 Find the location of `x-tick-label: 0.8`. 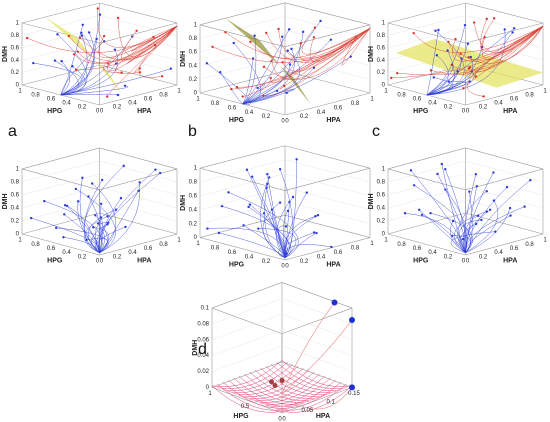

x-tick-label: 0.8 is located at coordinates (401, 245).